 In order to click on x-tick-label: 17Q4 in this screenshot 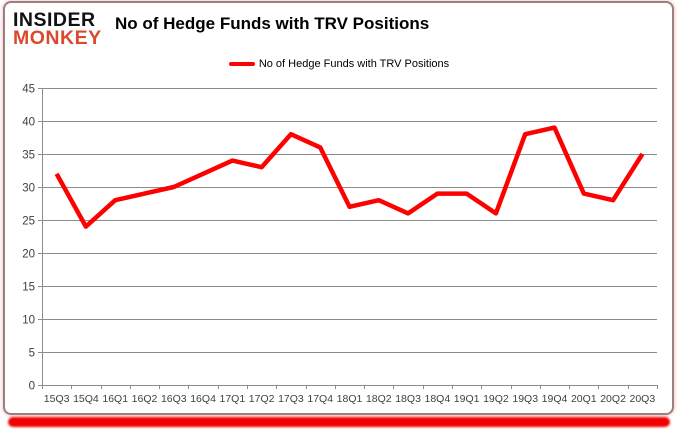, I will do `click(320, 399)`.